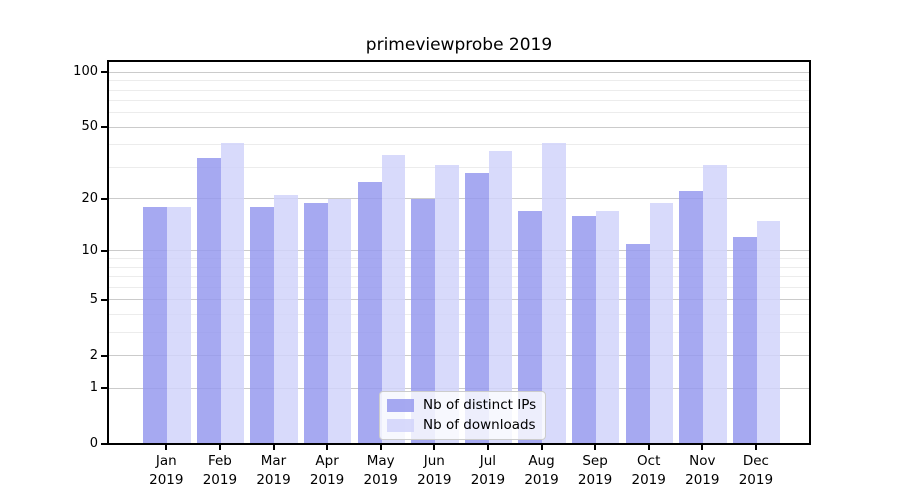 This screenshot has width=900, height=500. Describe the element at coordinates (541, 470) in the screenshot. I see `x-tick-label: Aug 2019` at that location.